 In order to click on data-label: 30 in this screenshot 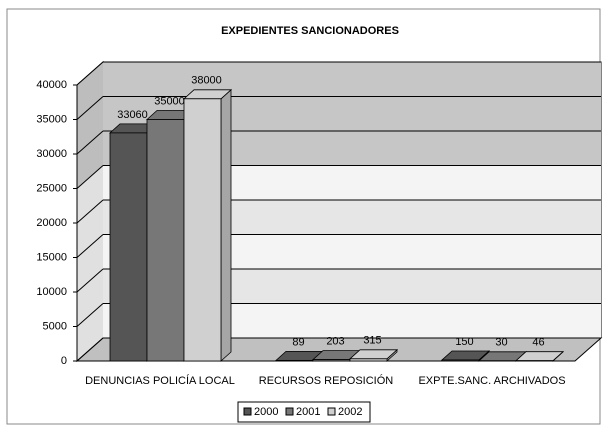, I will do `click(501, 343)`.